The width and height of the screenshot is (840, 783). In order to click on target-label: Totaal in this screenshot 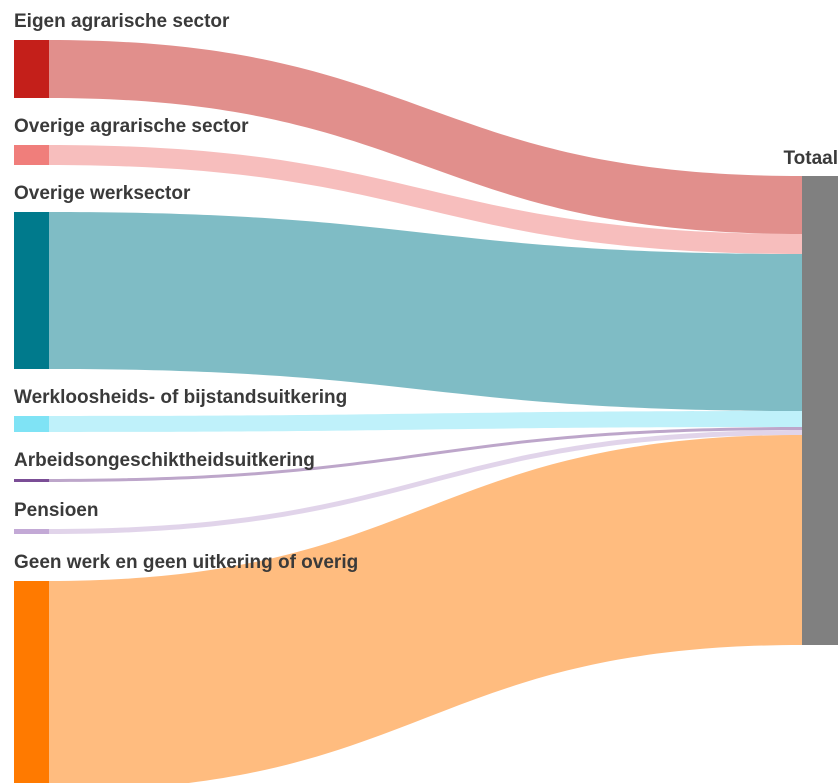, I will do `click(810, 158)`.